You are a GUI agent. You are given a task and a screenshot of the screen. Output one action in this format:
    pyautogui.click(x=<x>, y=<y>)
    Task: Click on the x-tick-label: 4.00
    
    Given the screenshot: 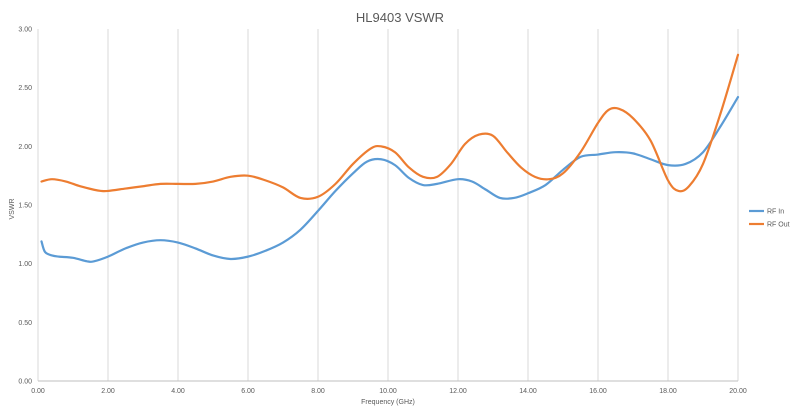 What is the action you would take?
    pyautogui.click(x=178, y=391)
    